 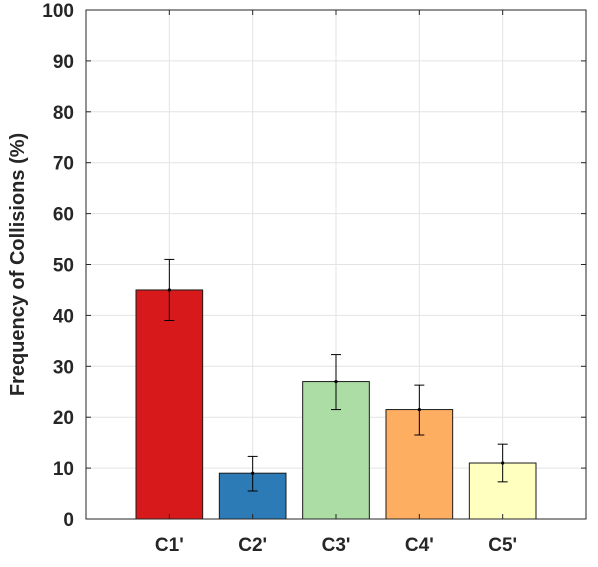 What do you see at coordinates (419, 545) in the screenshot?
I see `x-tick-label: C4'` at bounding box center [419, 545].